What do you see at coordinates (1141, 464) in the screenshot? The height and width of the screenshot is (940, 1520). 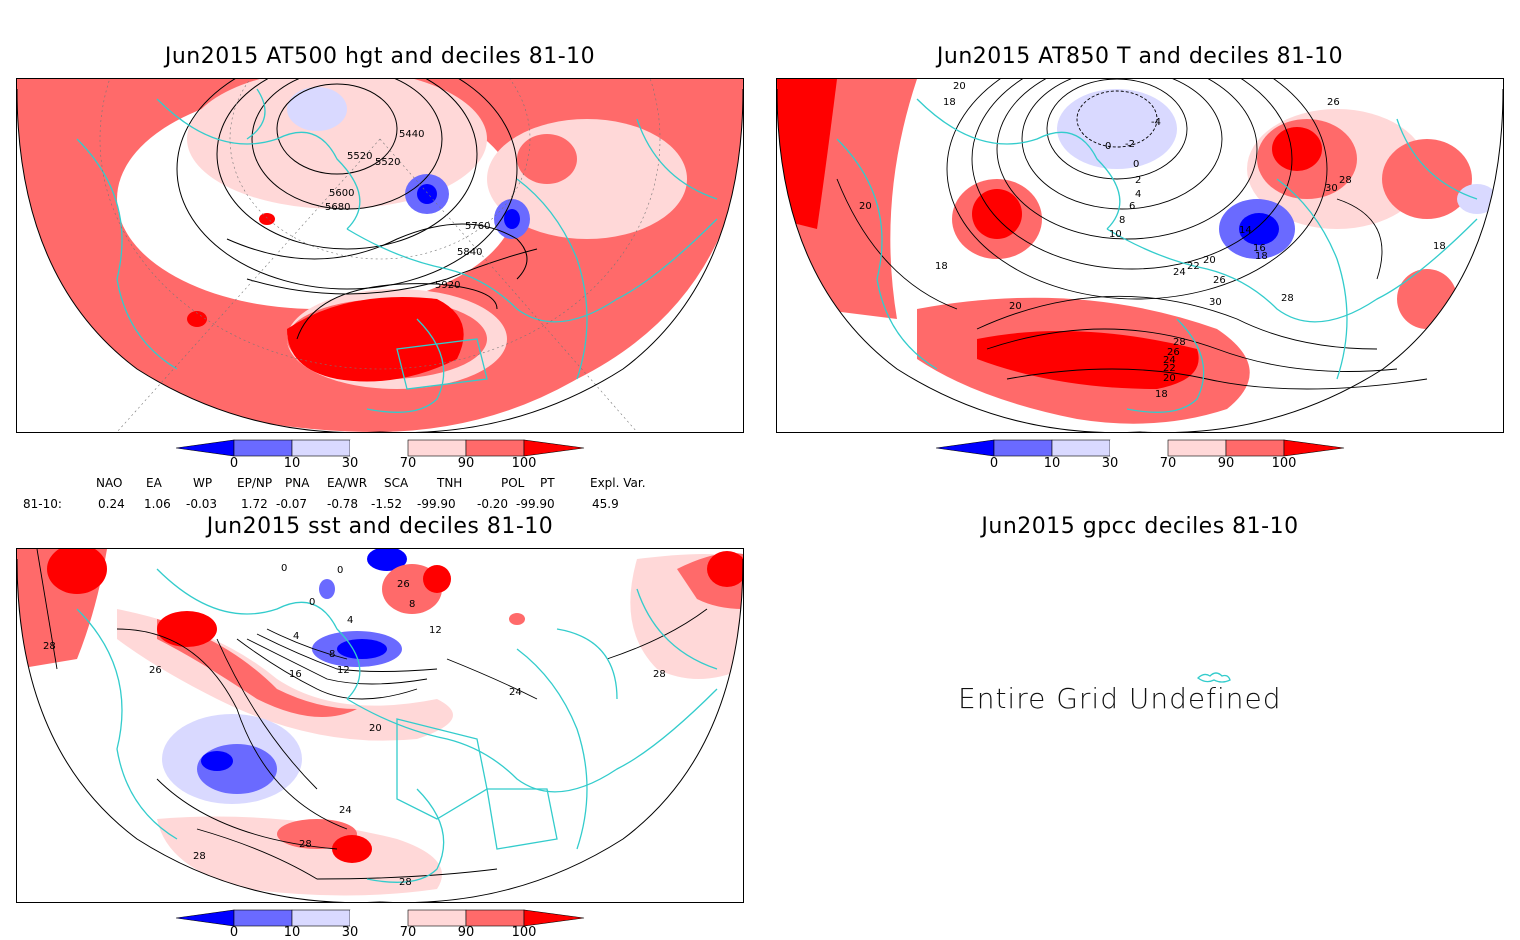 I see `colorbar-labels-t850: 0 10 30 70 90 100` at bounding box center [1141, 464].